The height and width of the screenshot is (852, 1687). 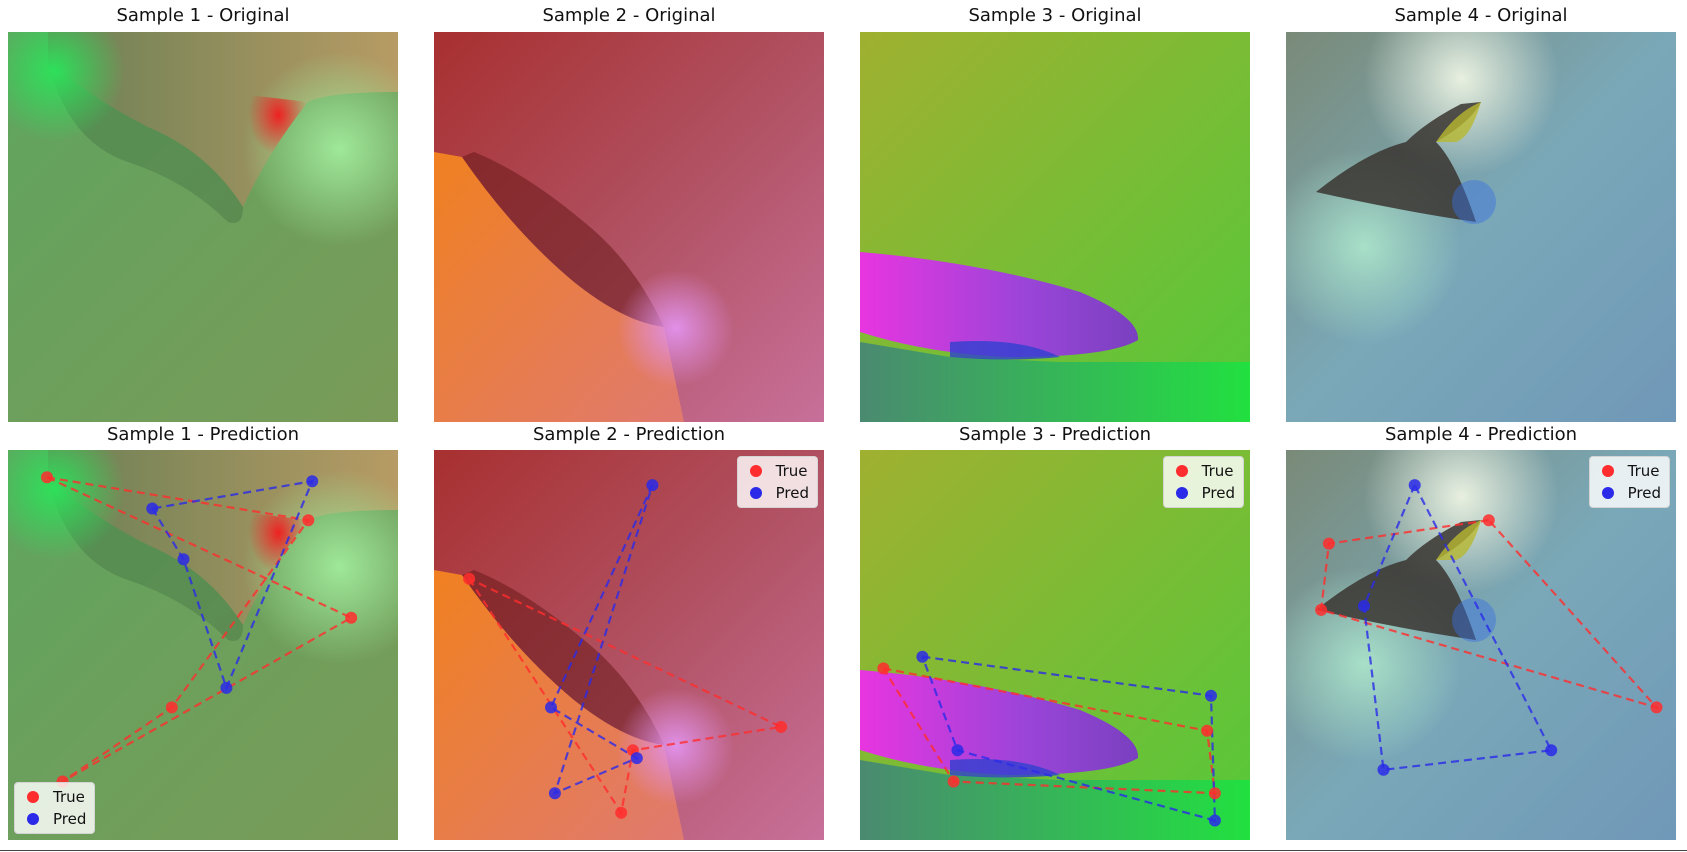 What do you see at coordinates (1055, 15) in the screenshot?
I see `panel-title: Sample 3 - Original` at bounding box center [1055, 15].